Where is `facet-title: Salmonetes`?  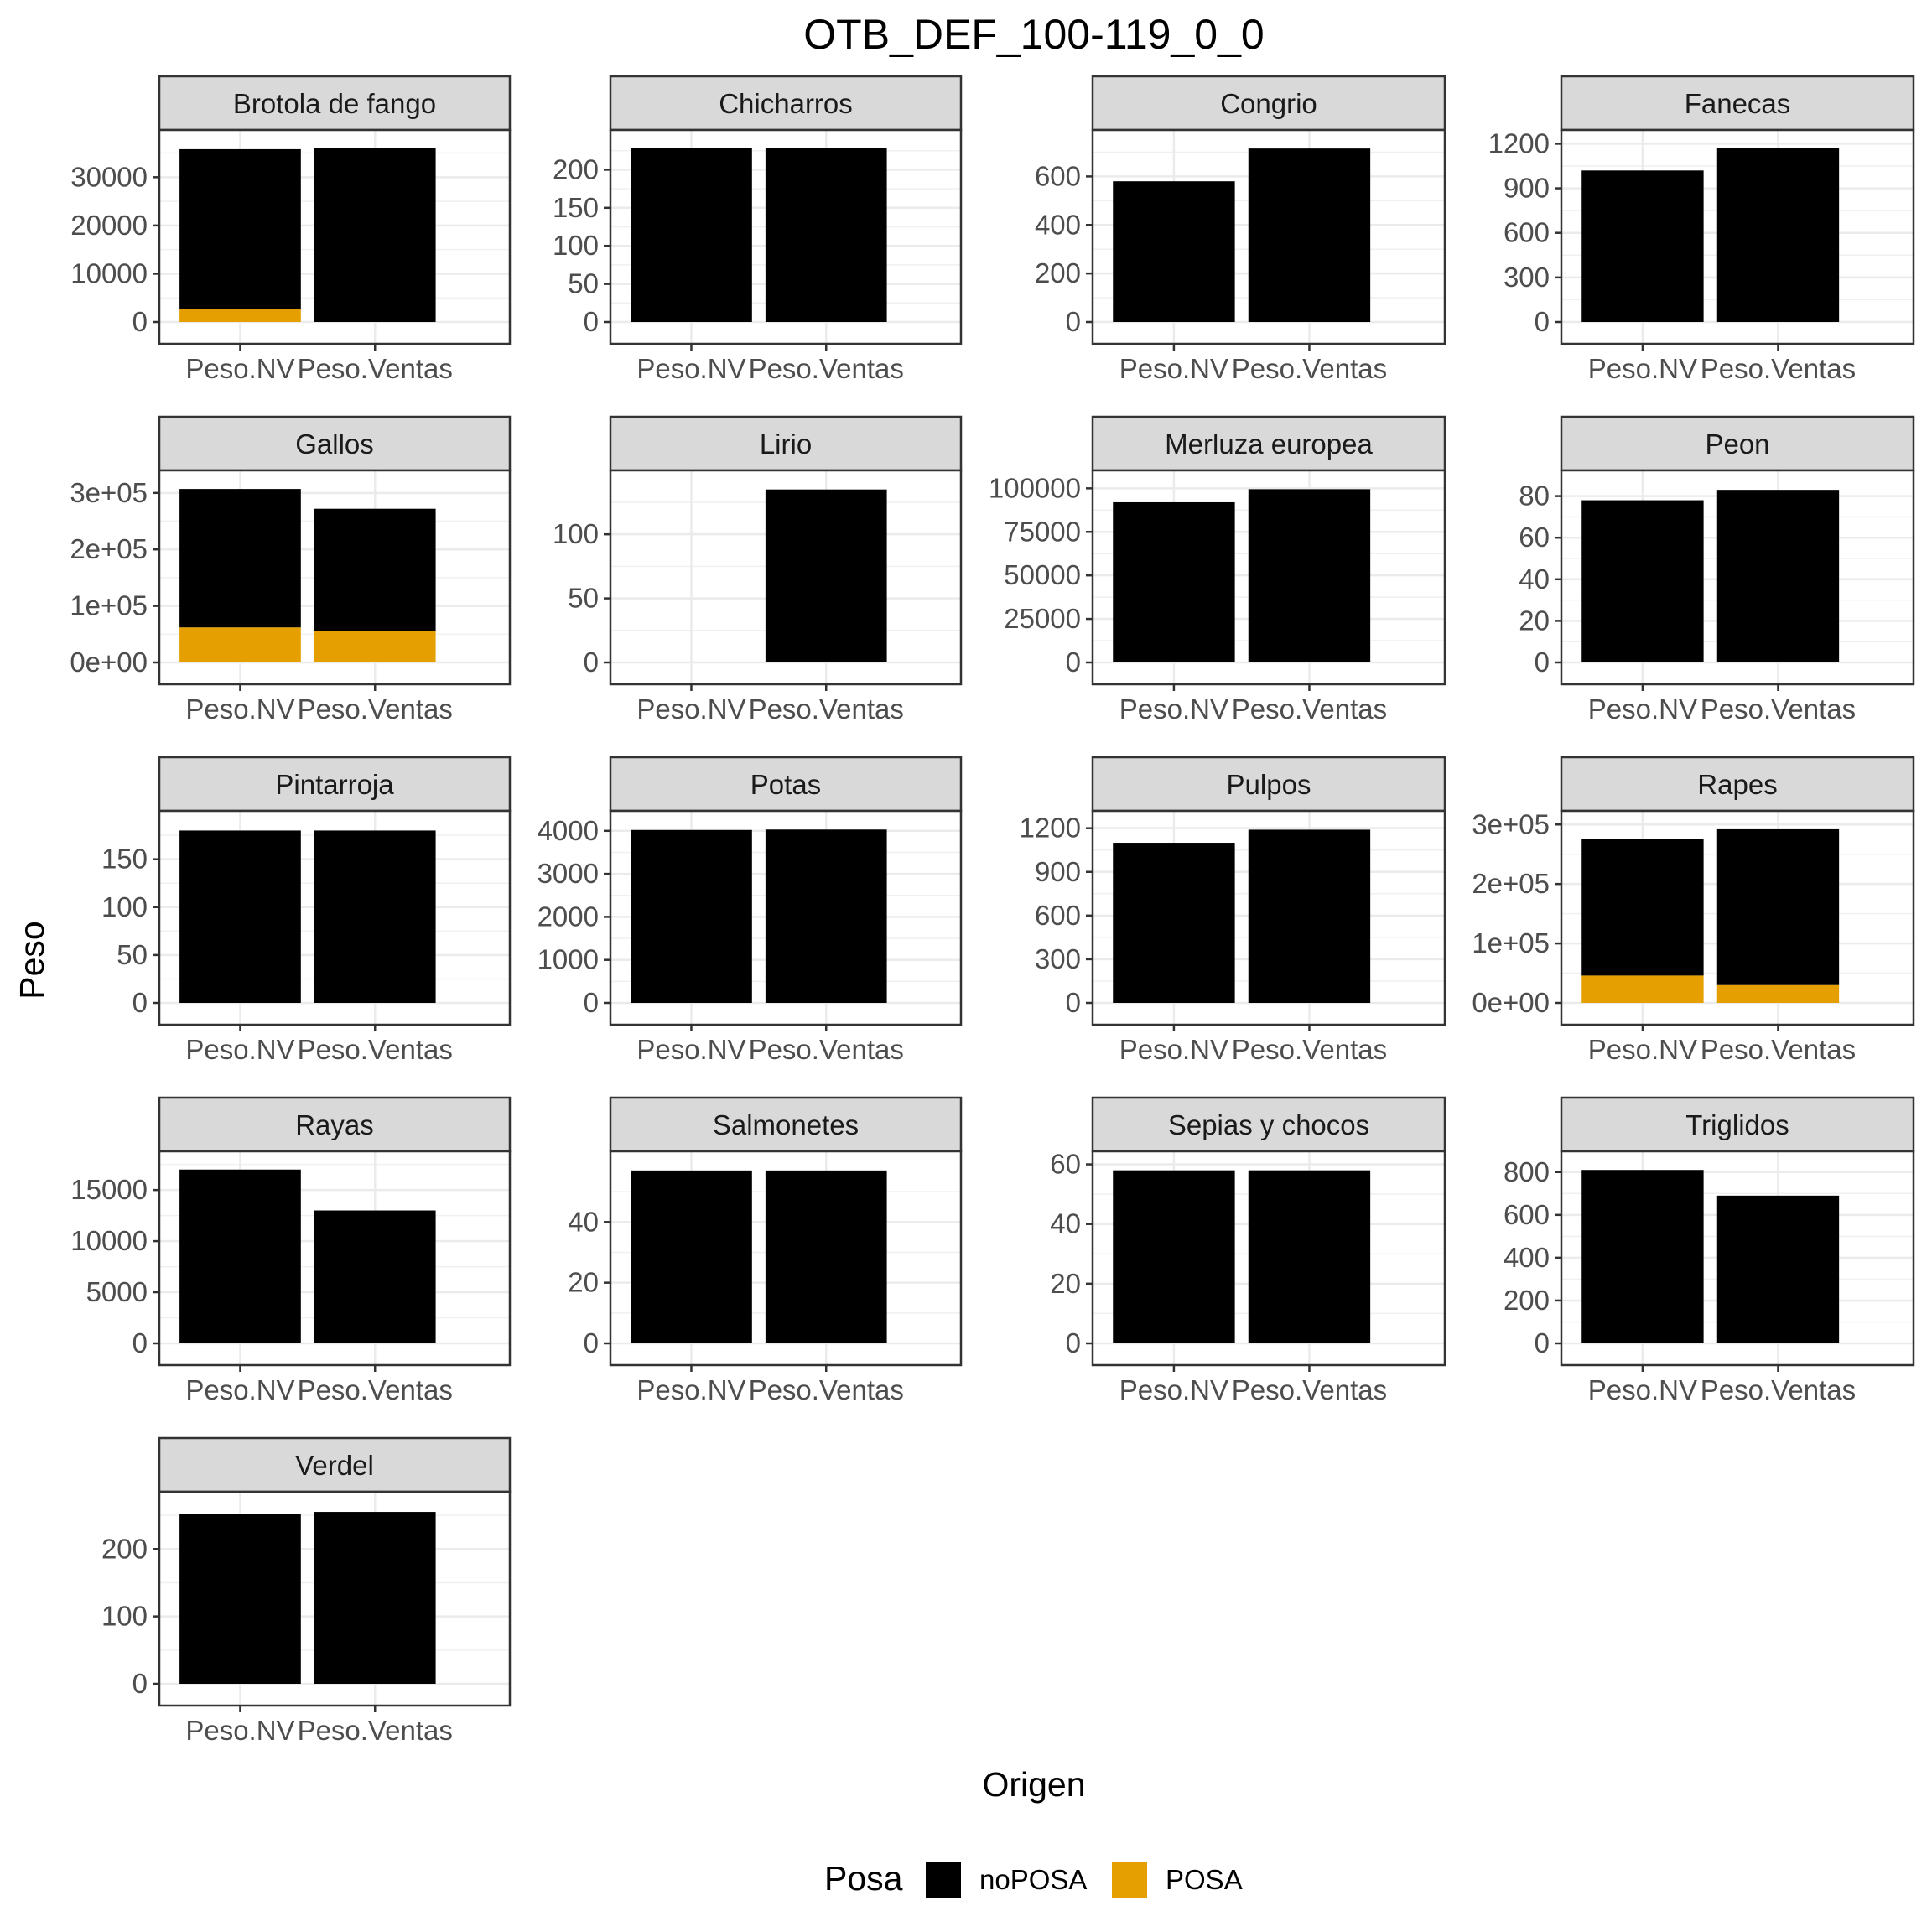 facet-title: Salmonetes is located at coordinates (786, 1124).